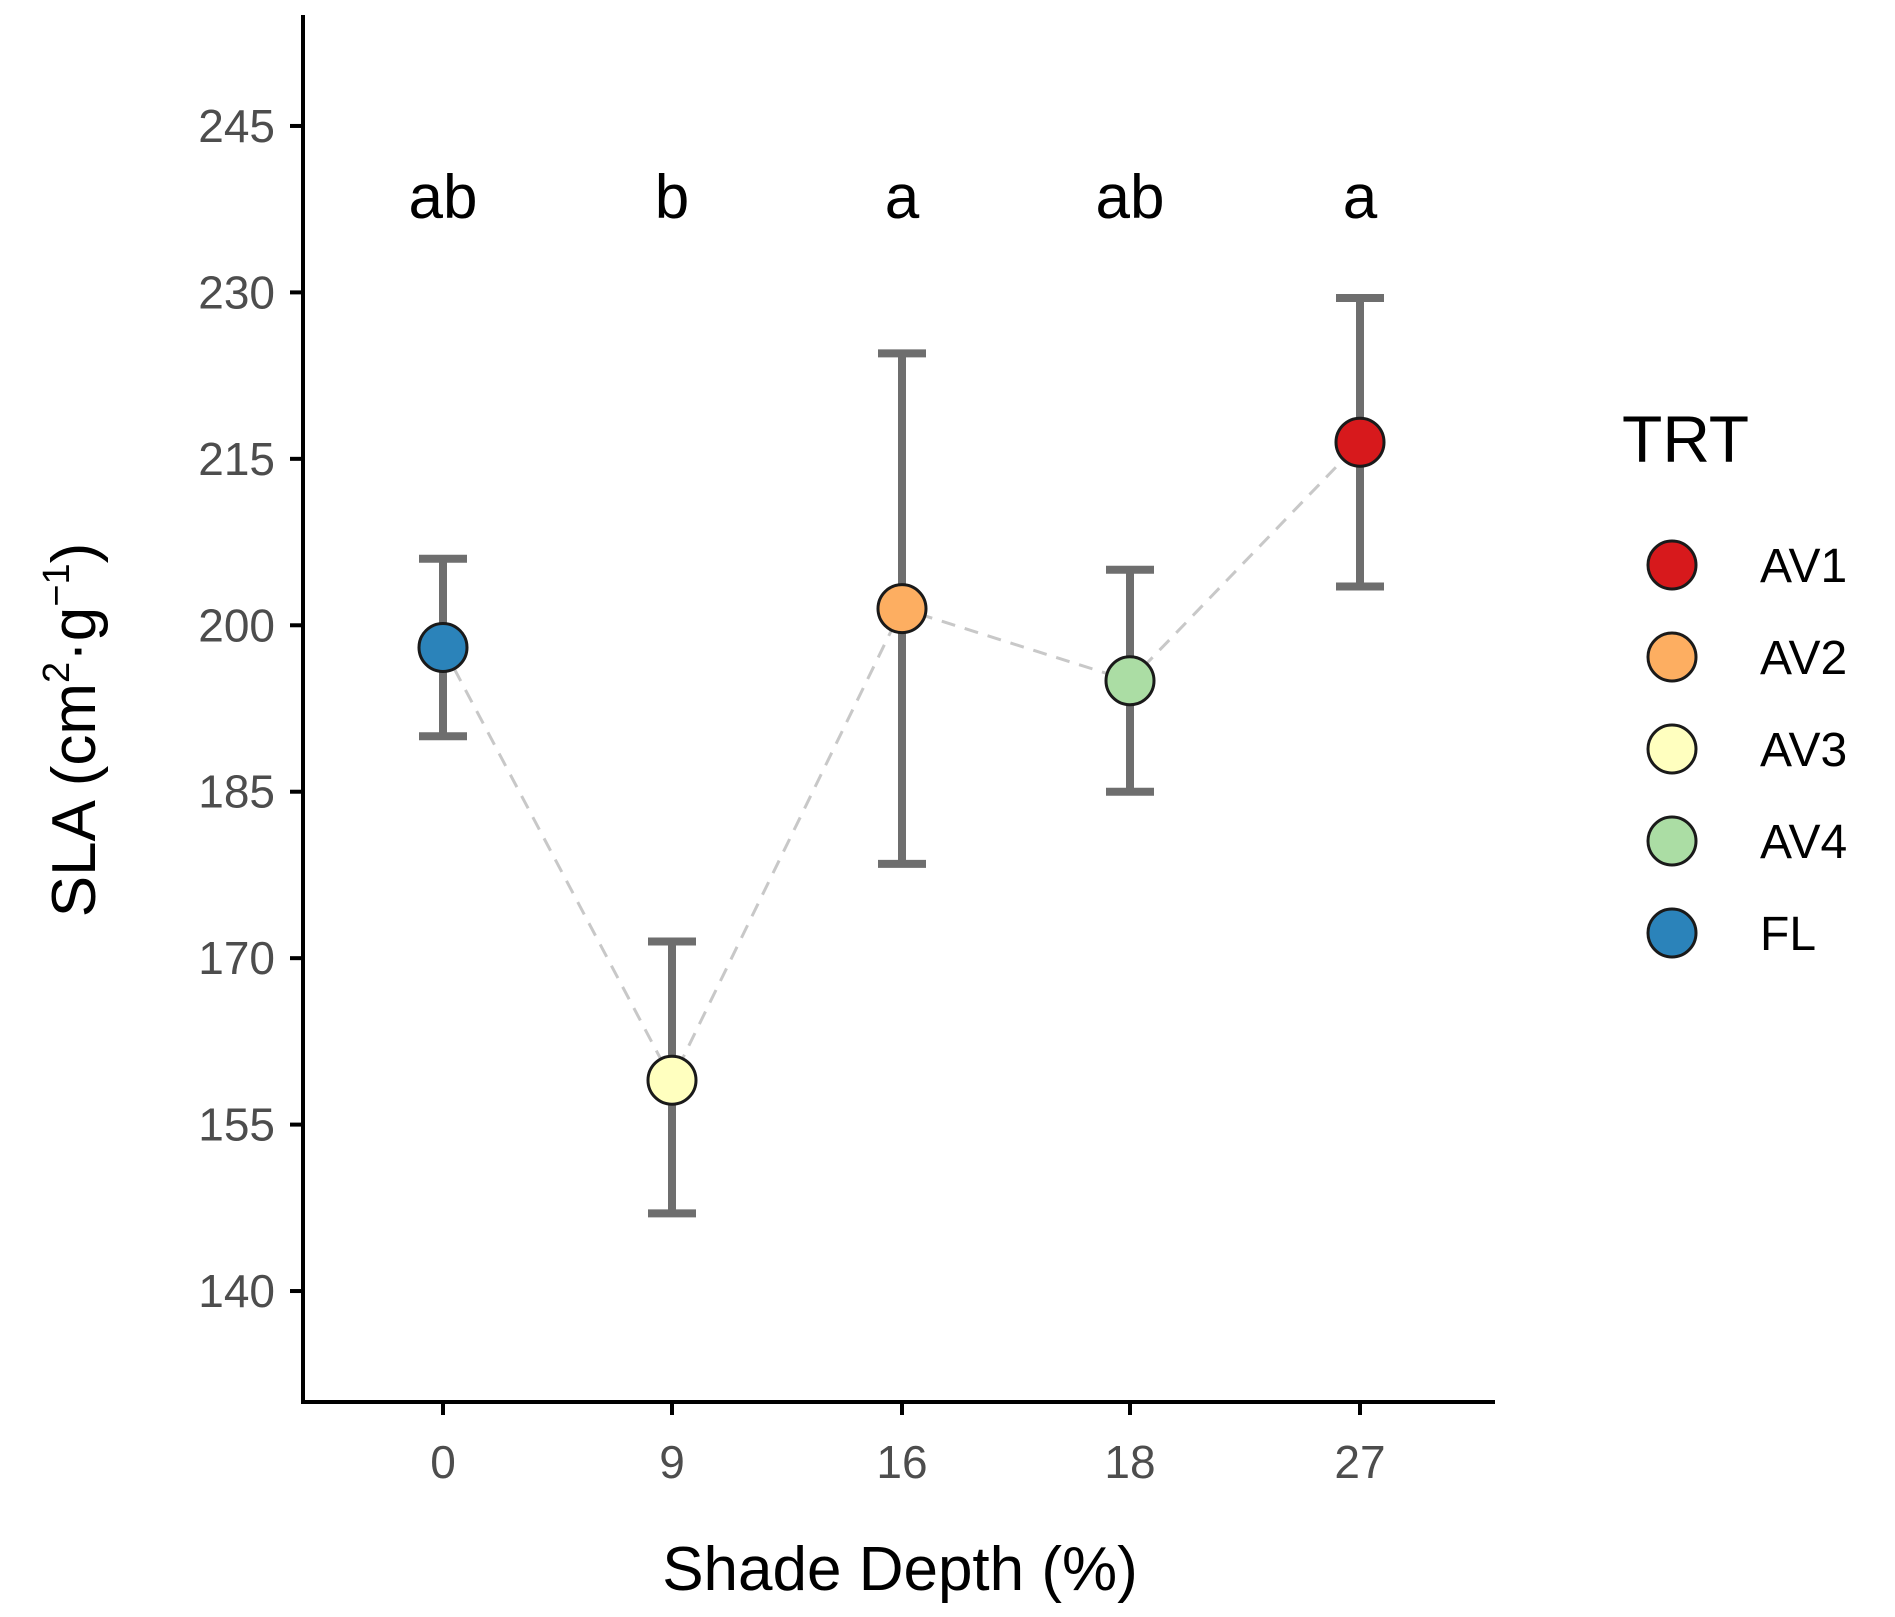 The height and width of the screenshot is (1617, 1895). I want to click on x-axis-title: Shade Depth (%), so click(900, 1569).